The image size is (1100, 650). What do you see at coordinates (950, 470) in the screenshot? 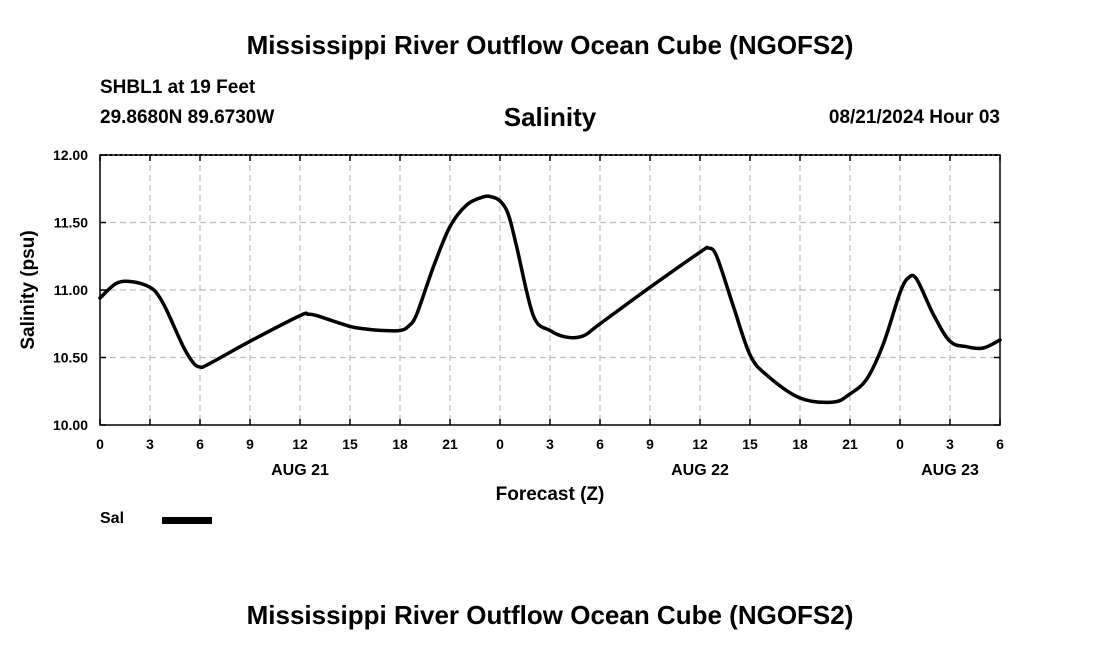
I see `date-label: AUG 23` at bounding box center [950, 470].